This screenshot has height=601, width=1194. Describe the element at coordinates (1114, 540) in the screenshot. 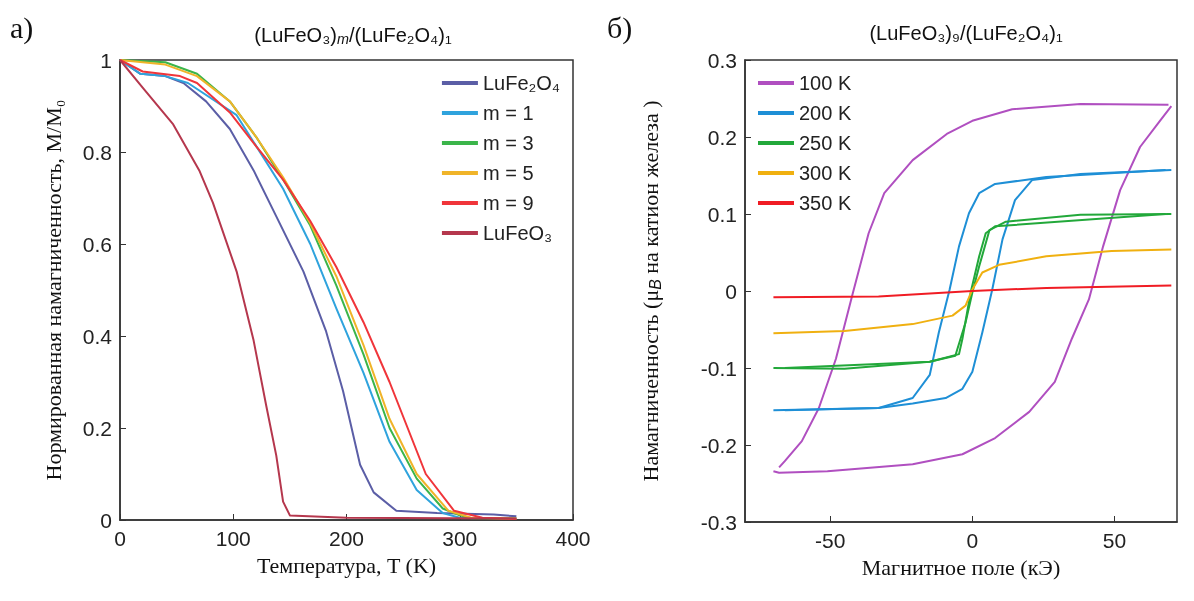

I see `x-tick-label: 50` at that location.